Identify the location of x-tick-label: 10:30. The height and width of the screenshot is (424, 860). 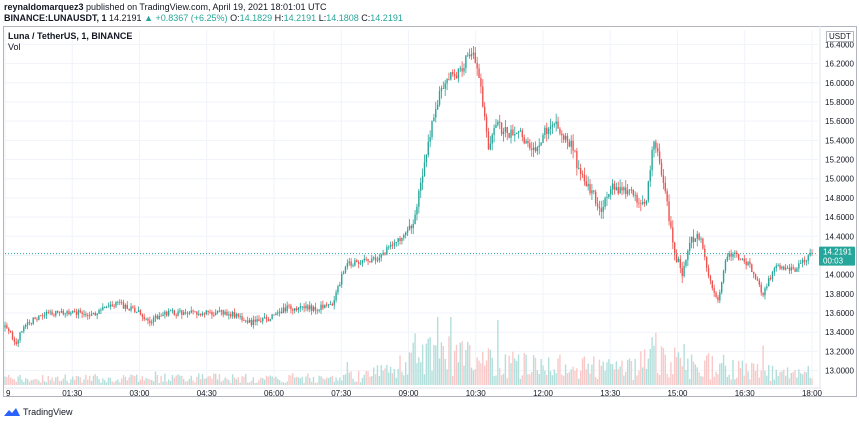
(476, 393).